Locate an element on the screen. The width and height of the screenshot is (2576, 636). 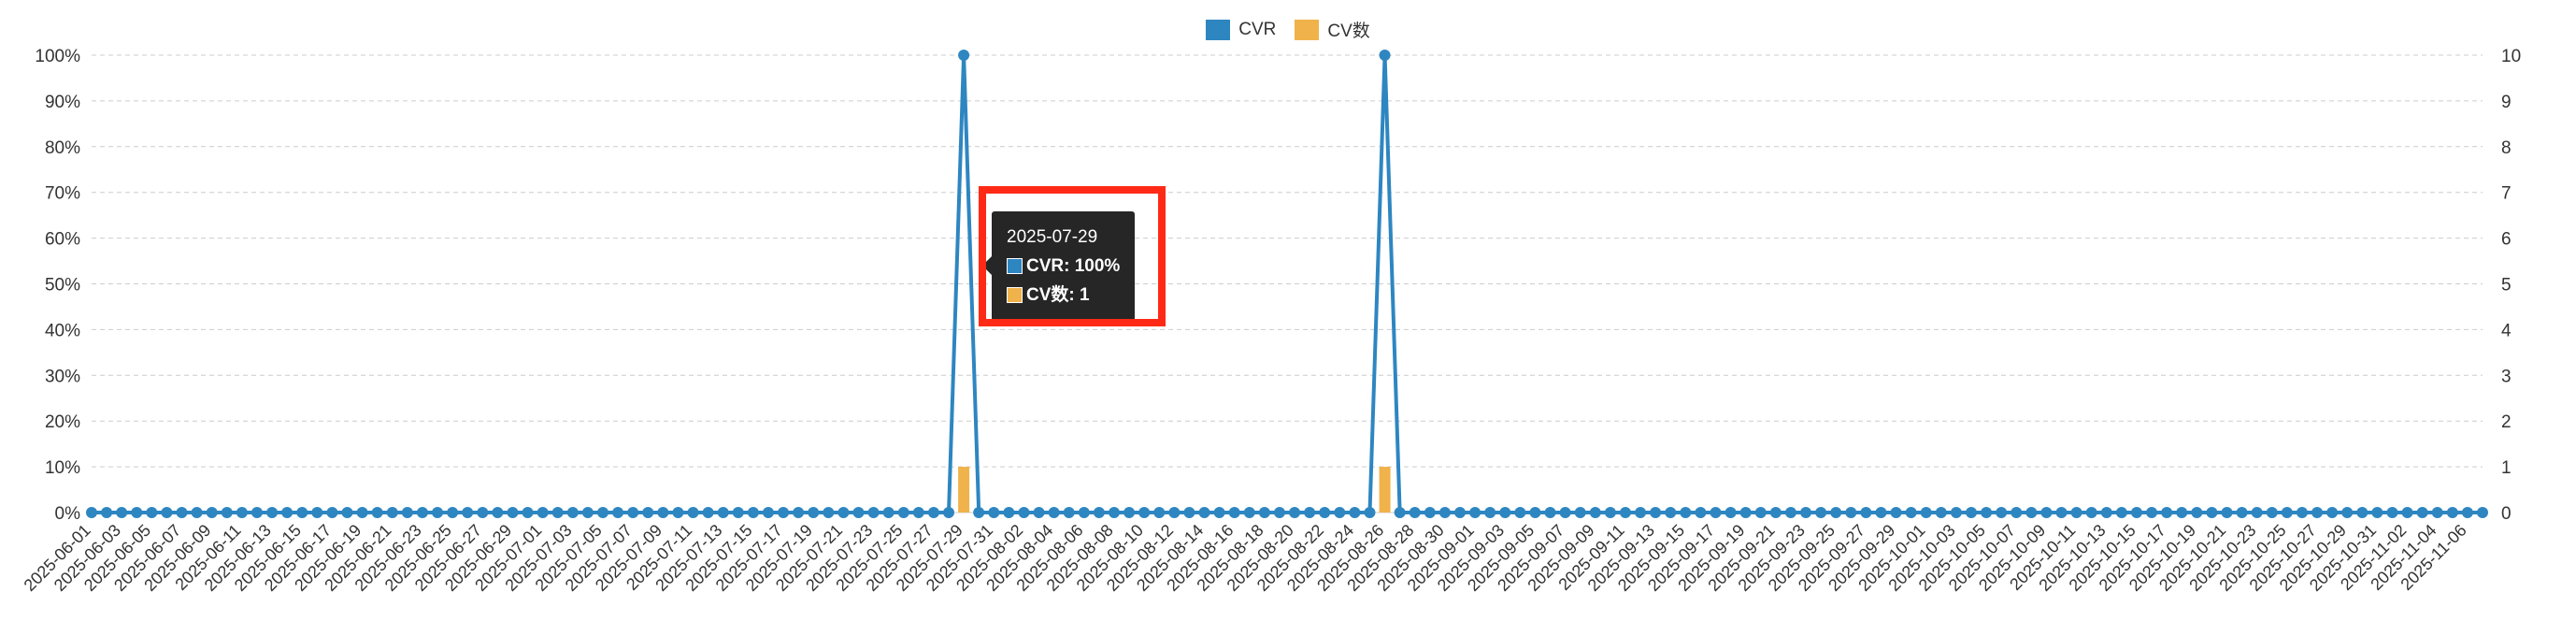
tooltip-swatch-cvr is located at coordinates (1015, 266).